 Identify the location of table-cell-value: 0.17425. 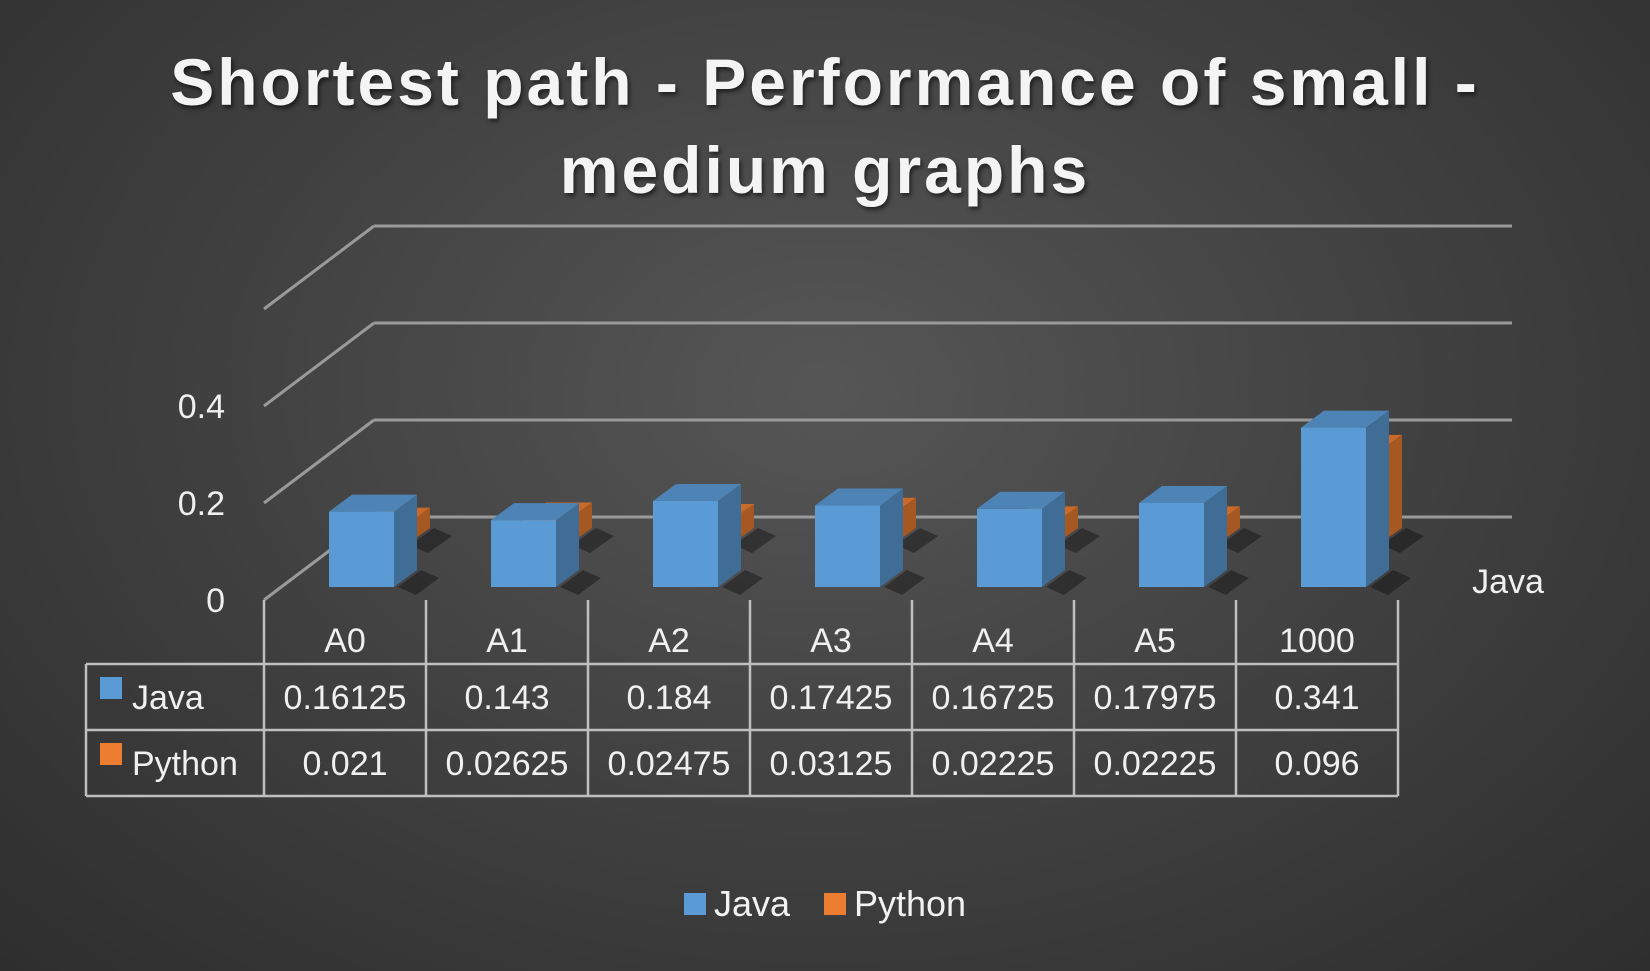
(831, 698).